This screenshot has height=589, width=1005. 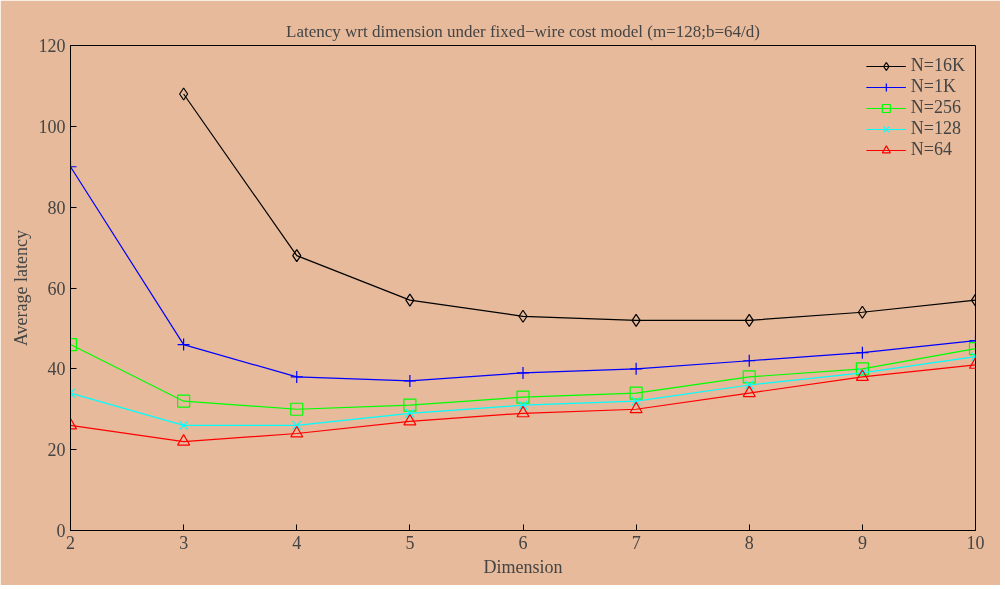 What do you see at coordinates (523, 566) in the screenshot?
I see `x-axis-title: Dimension` at bounding box center [523, 566].